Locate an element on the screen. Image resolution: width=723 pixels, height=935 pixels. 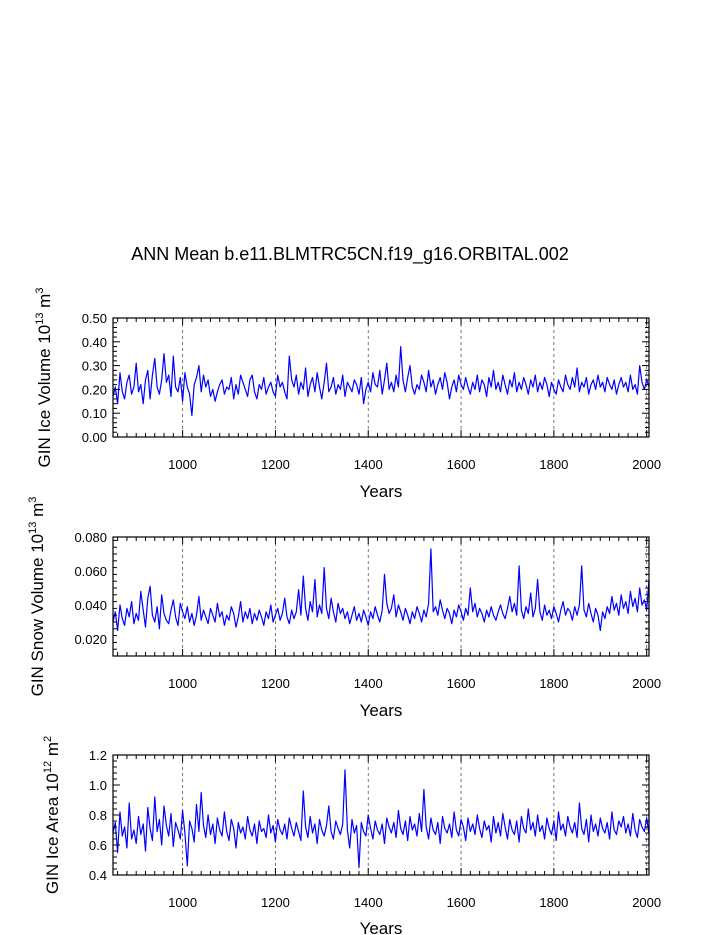
y-tick-label: 0.8 is located at coordinates (98, 815).